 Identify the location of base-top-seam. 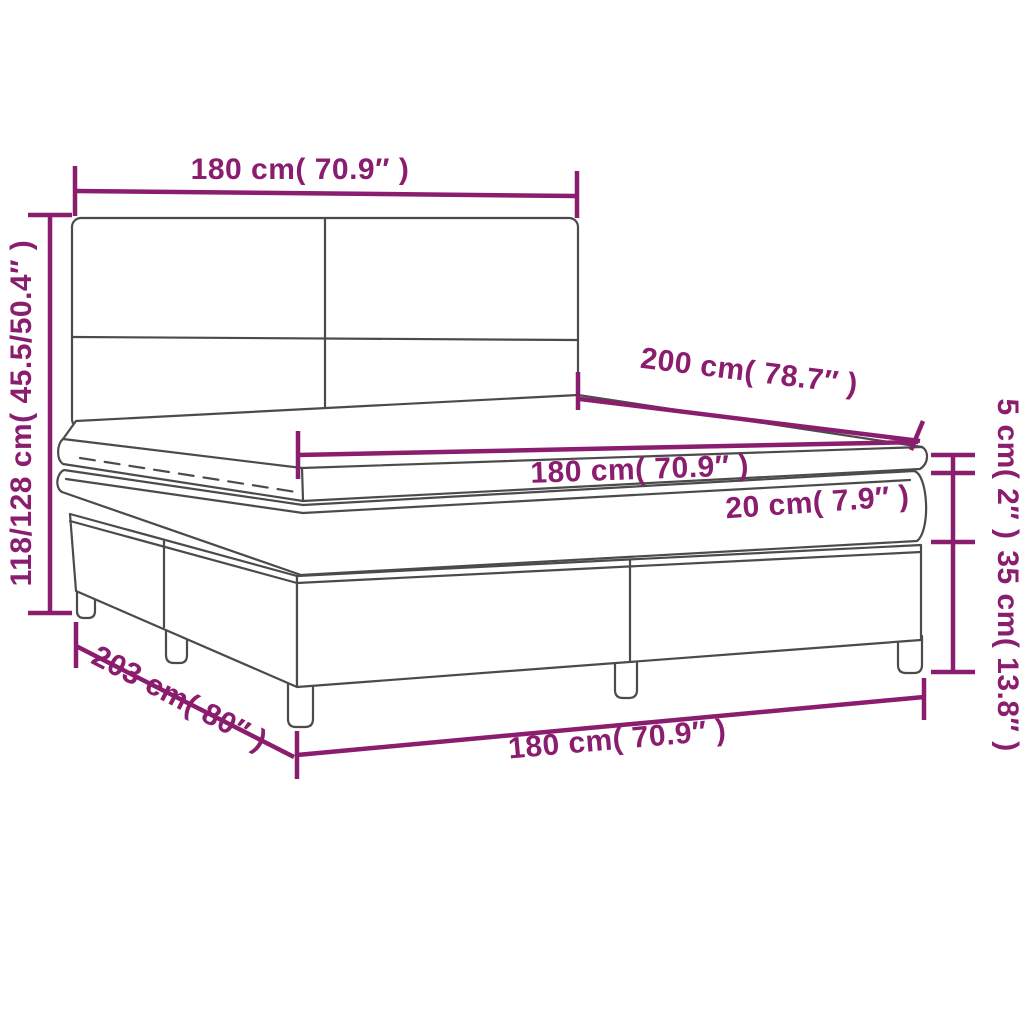
(495, 552).